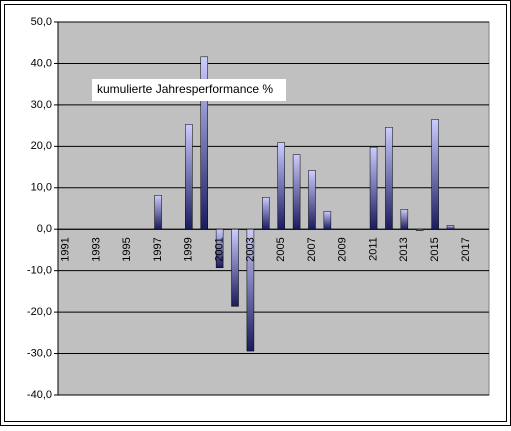 The image size is (511, 431). I want to click on x-tick-label: 2009, so click(343, 249).